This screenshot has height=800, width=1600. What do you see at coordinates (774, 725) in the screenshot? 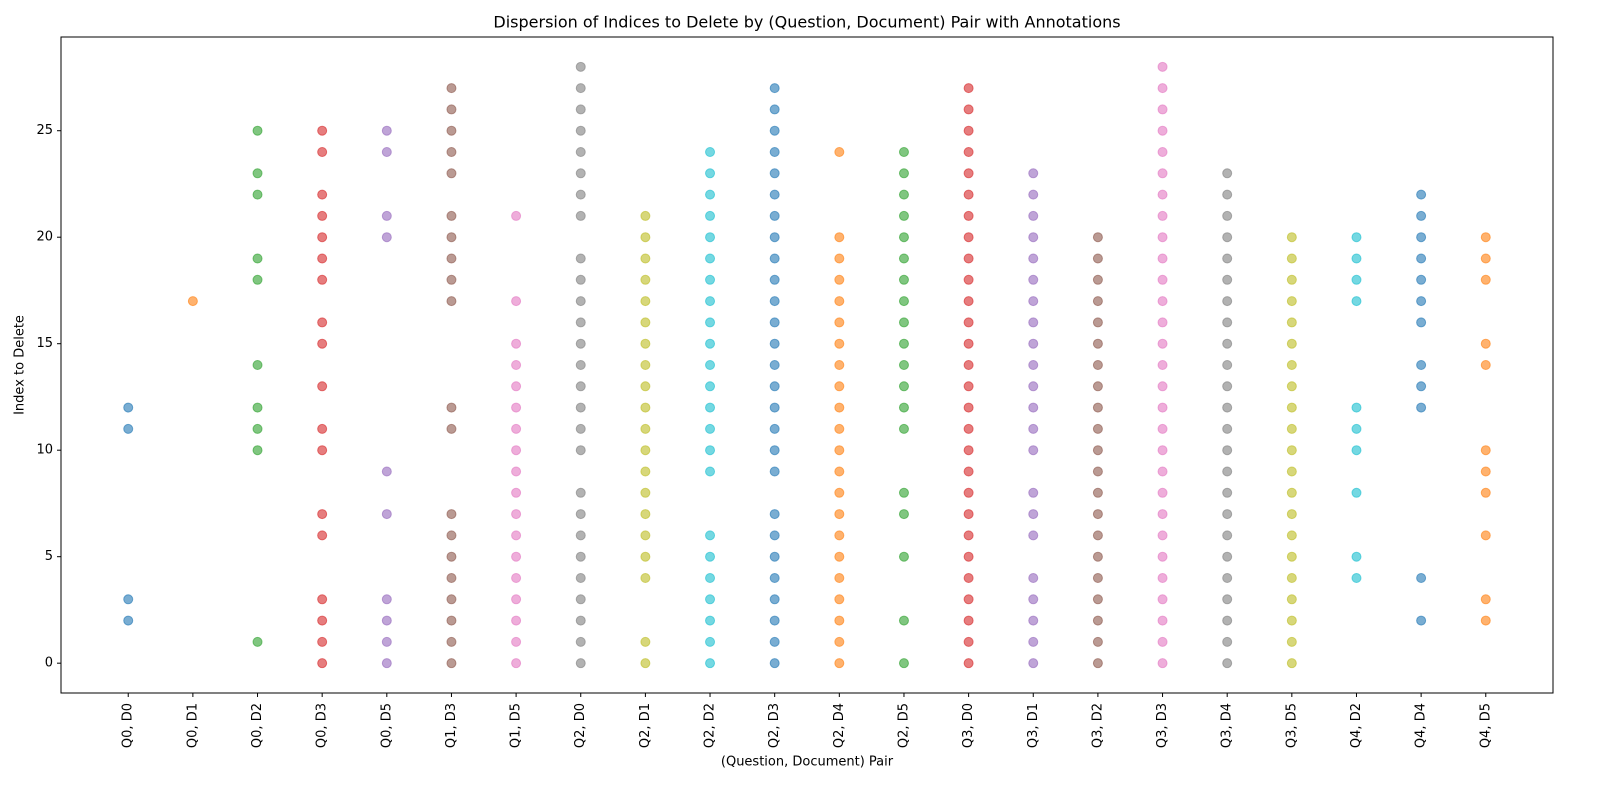
I see `x-tick-label: Q2, D3` at bounding box center [774, 725].